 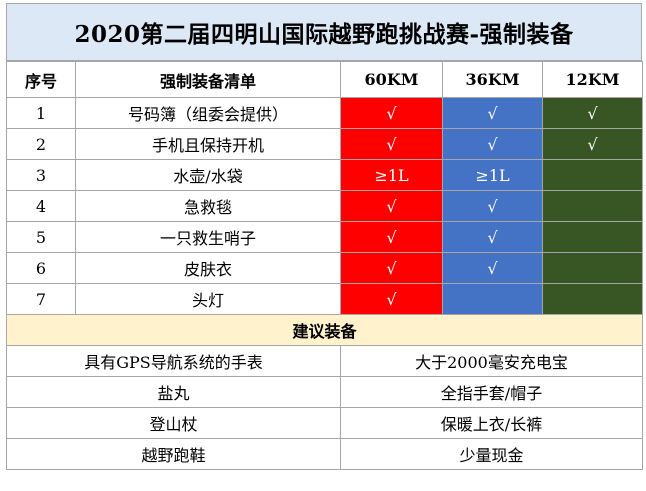 What do you see at coordinates (41, 144) in the screenshot?
I see `row-num: 2` at bounding box center [41, 144].